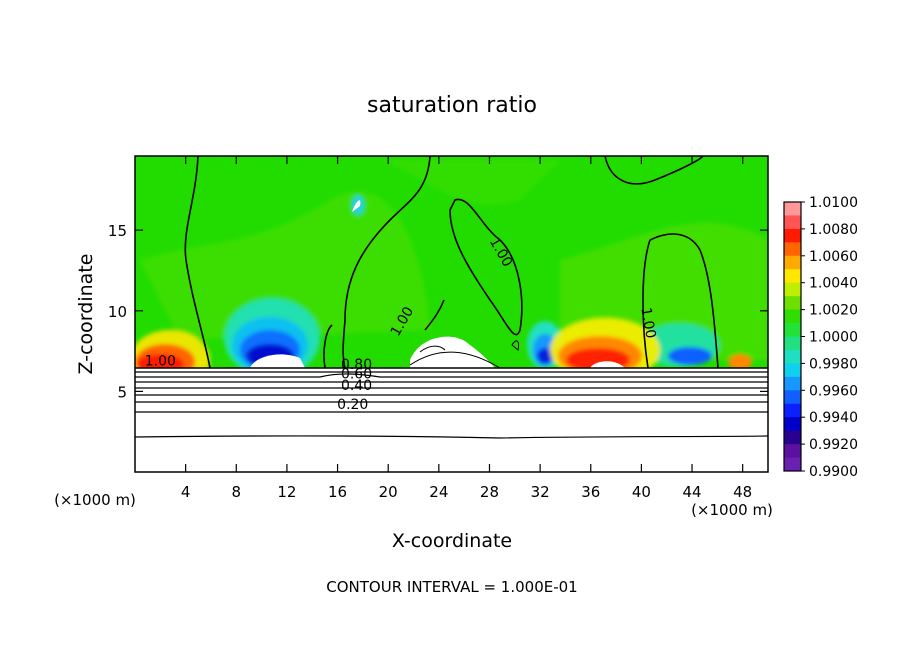 This screenshot has height=654, width=904. What do you see at coordinates (388, 492) in the screenshot?
I see `x-tick-label: 20` at bounding box center [388, 492].